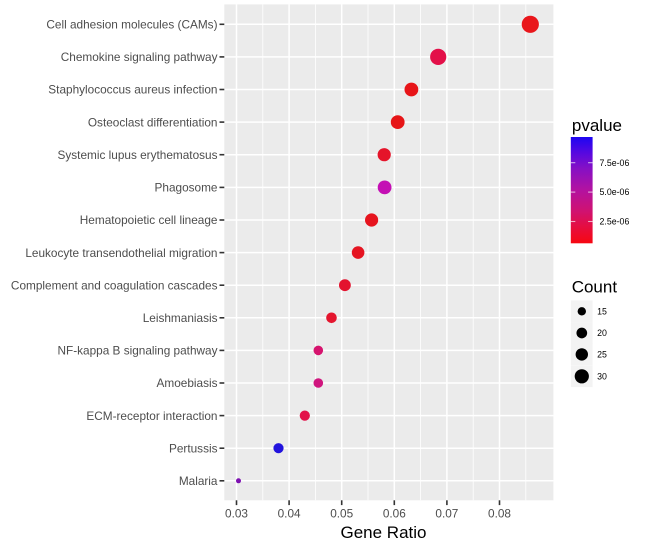 Image resolution: width=656 pixels, height=550 pixels. What do you see at coordinates (151, 416) in the screenshot?
I see `svg-text: ECM-receptor interaction` at bounding box center [151, 416].